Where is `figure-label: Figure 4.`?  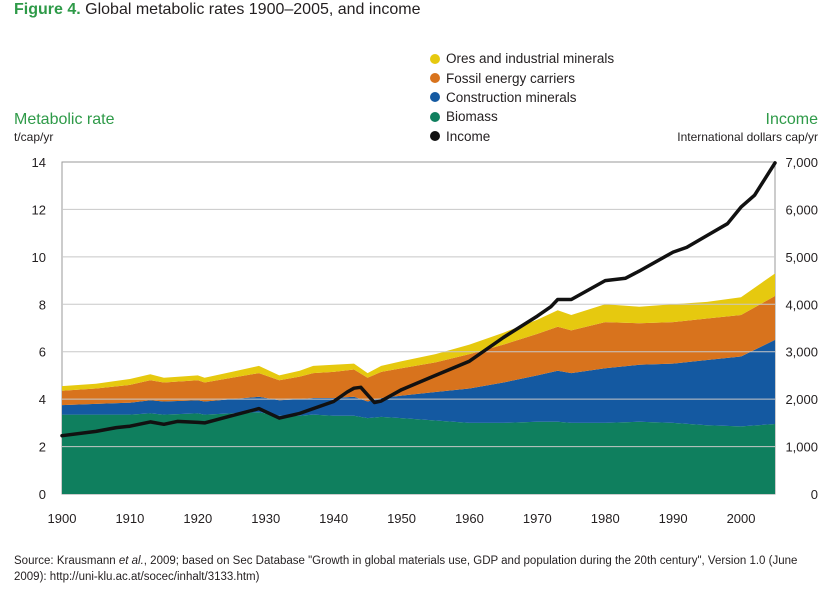 figure-label: Figure 4. is located at coordinates (47, 9).